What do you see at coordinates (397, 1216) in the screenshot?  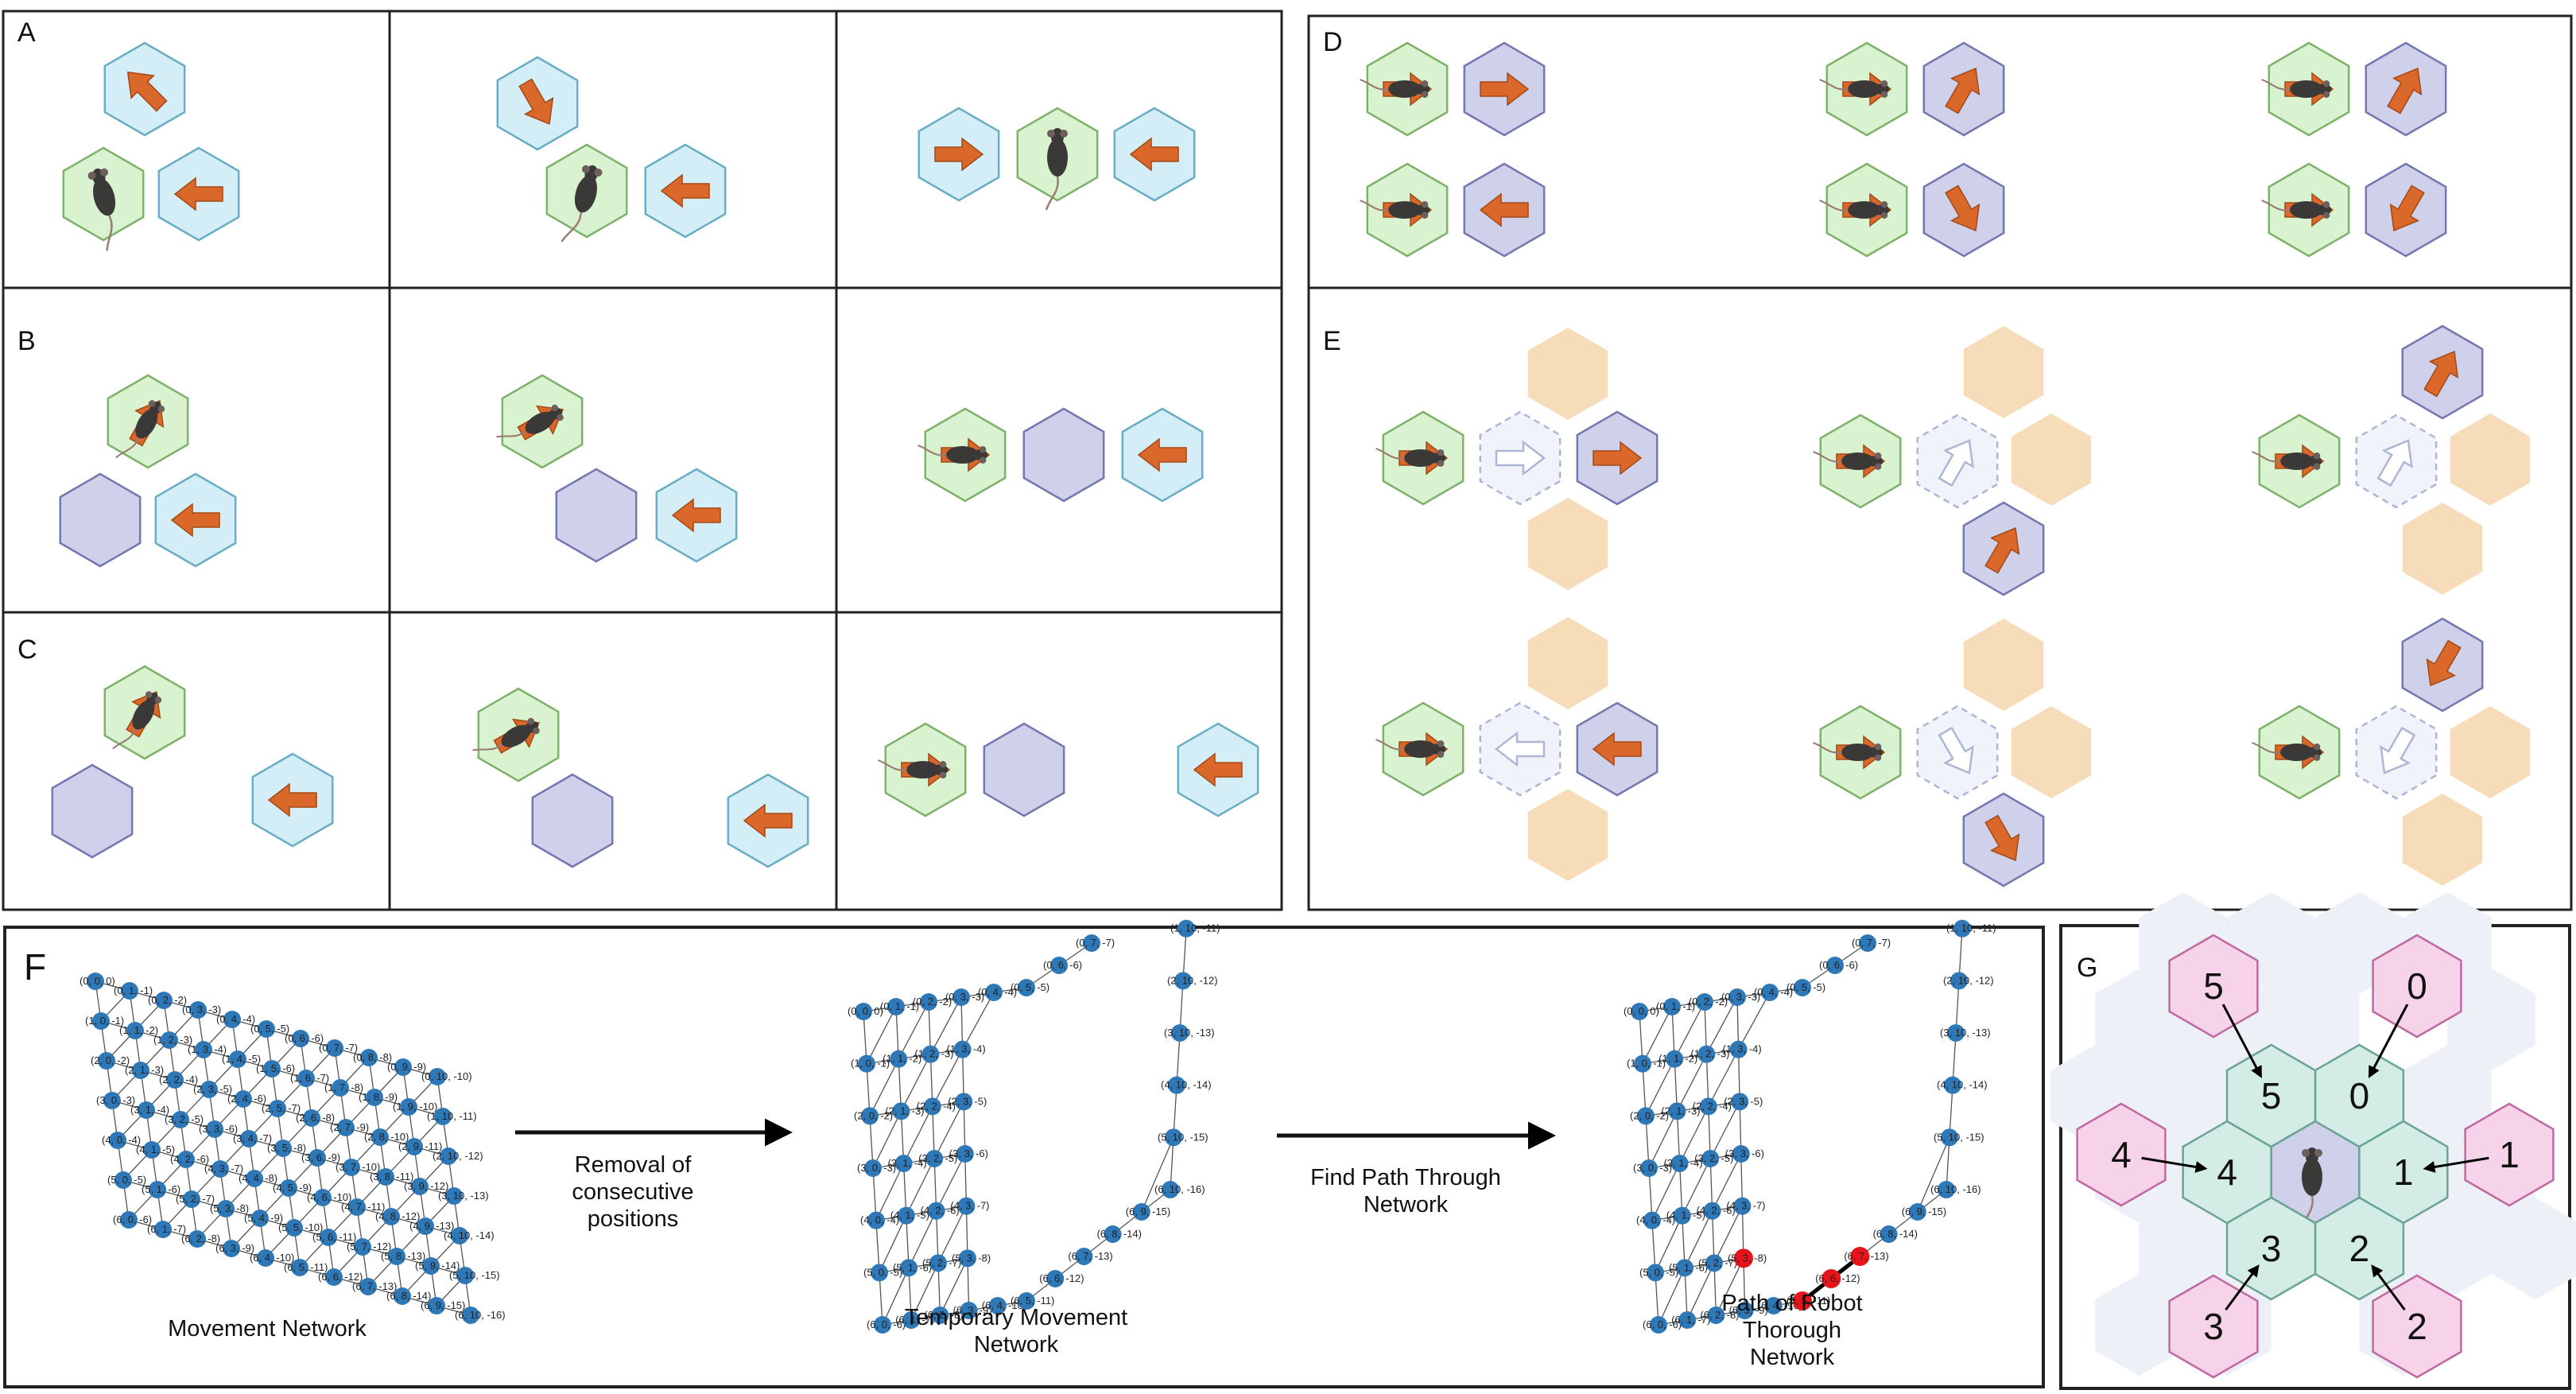 I see `network-node-label: (4, 8, -12)` at bounding box center [397, 1216].